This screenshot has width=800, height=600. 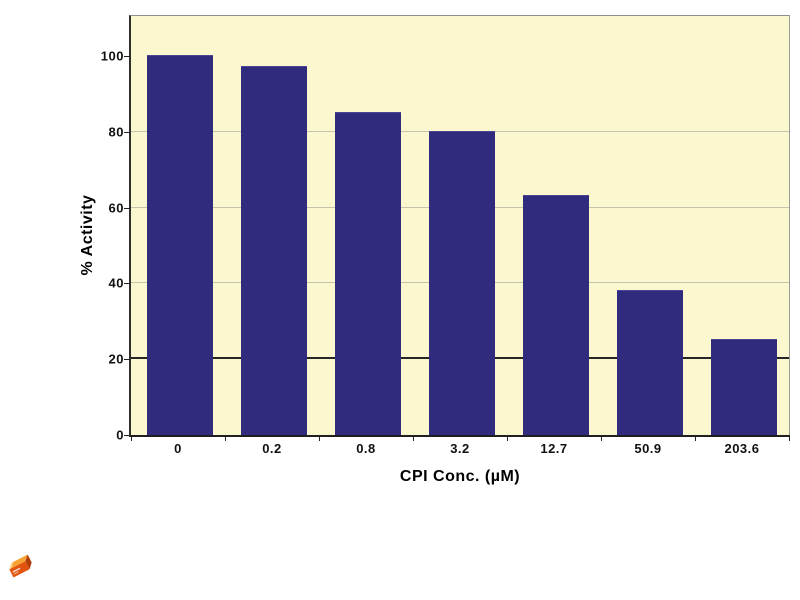 I want to click on x-axis-title: CPI Conc. (µM), so click(x=460, y=476).